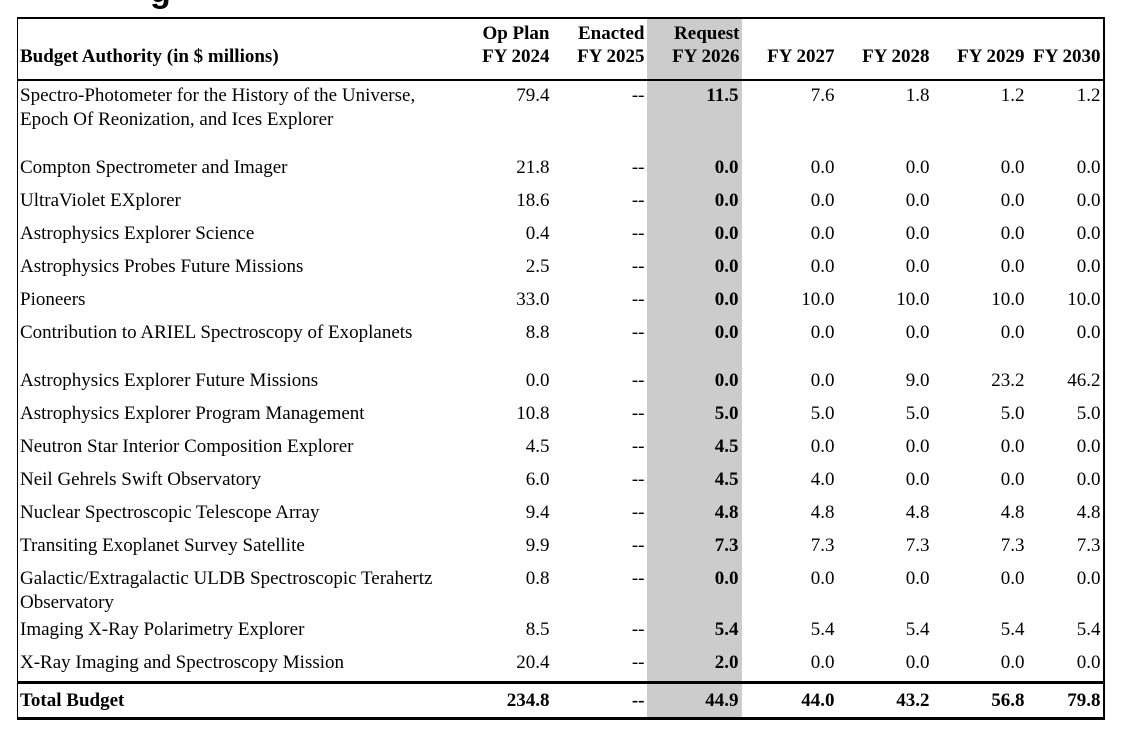 Image resolution: width=1125 pixels, height=744 pixels. I want to click on value-cell-fy2029: 5.0, so click(1012, 413).